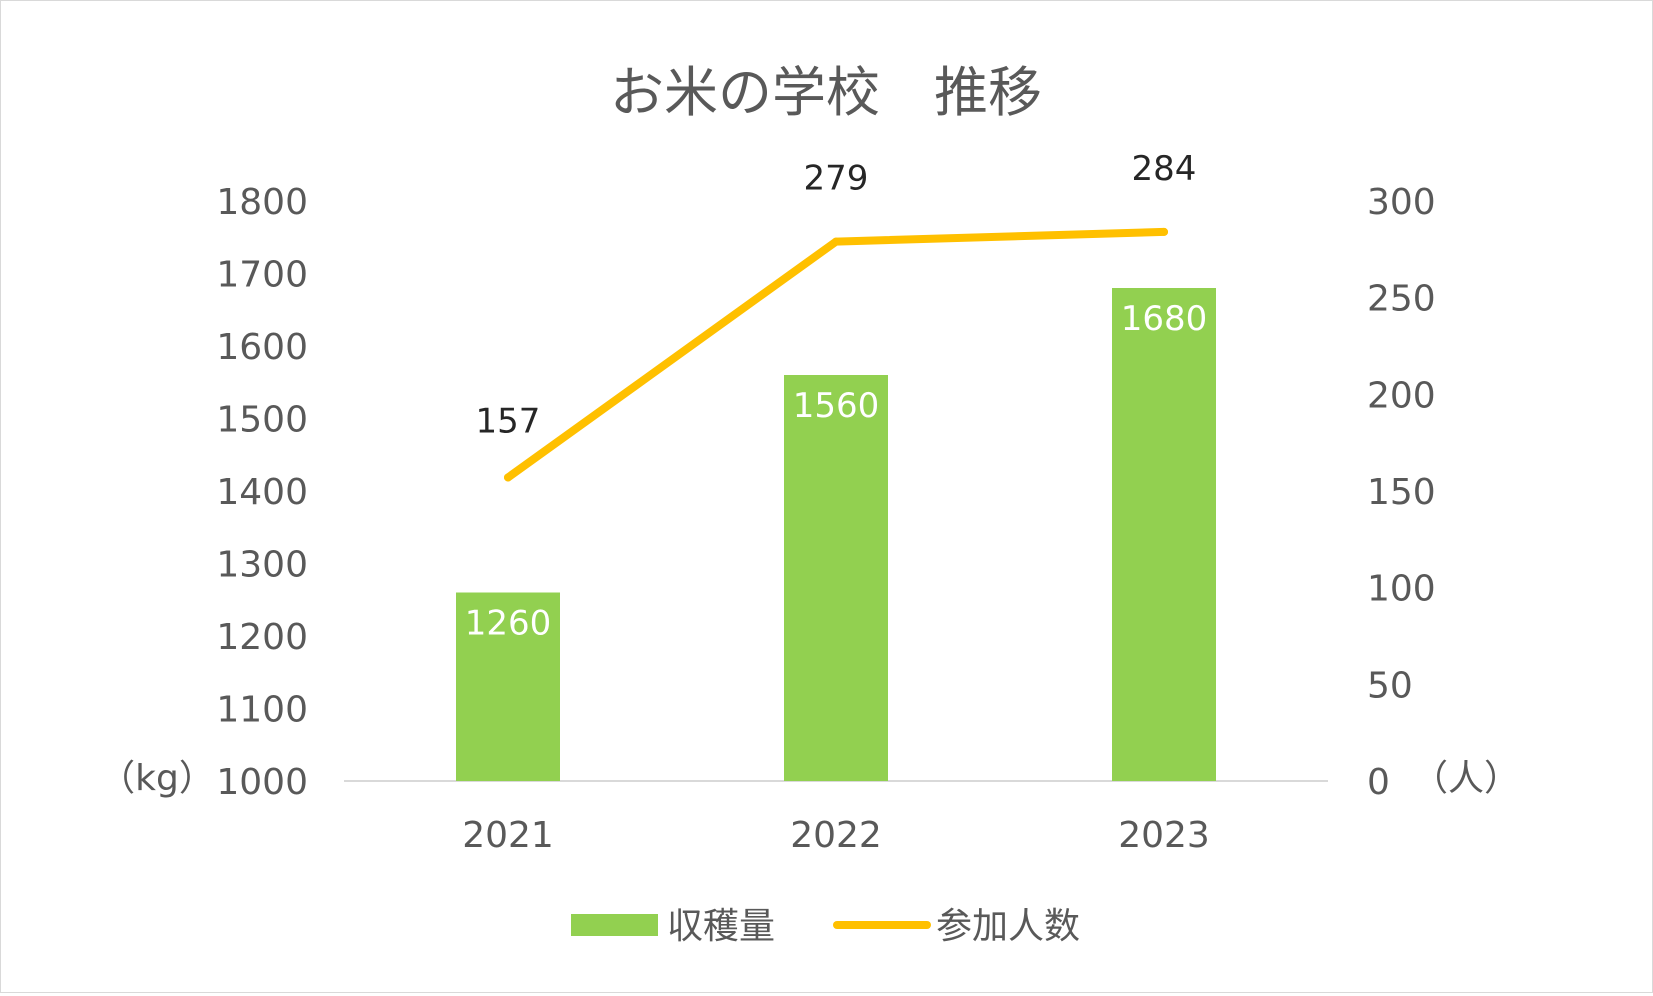  What do you see at coordinates (508, 421) in the screenshot?
I see `line-value-label: 157` at bounding box center [508, 421].